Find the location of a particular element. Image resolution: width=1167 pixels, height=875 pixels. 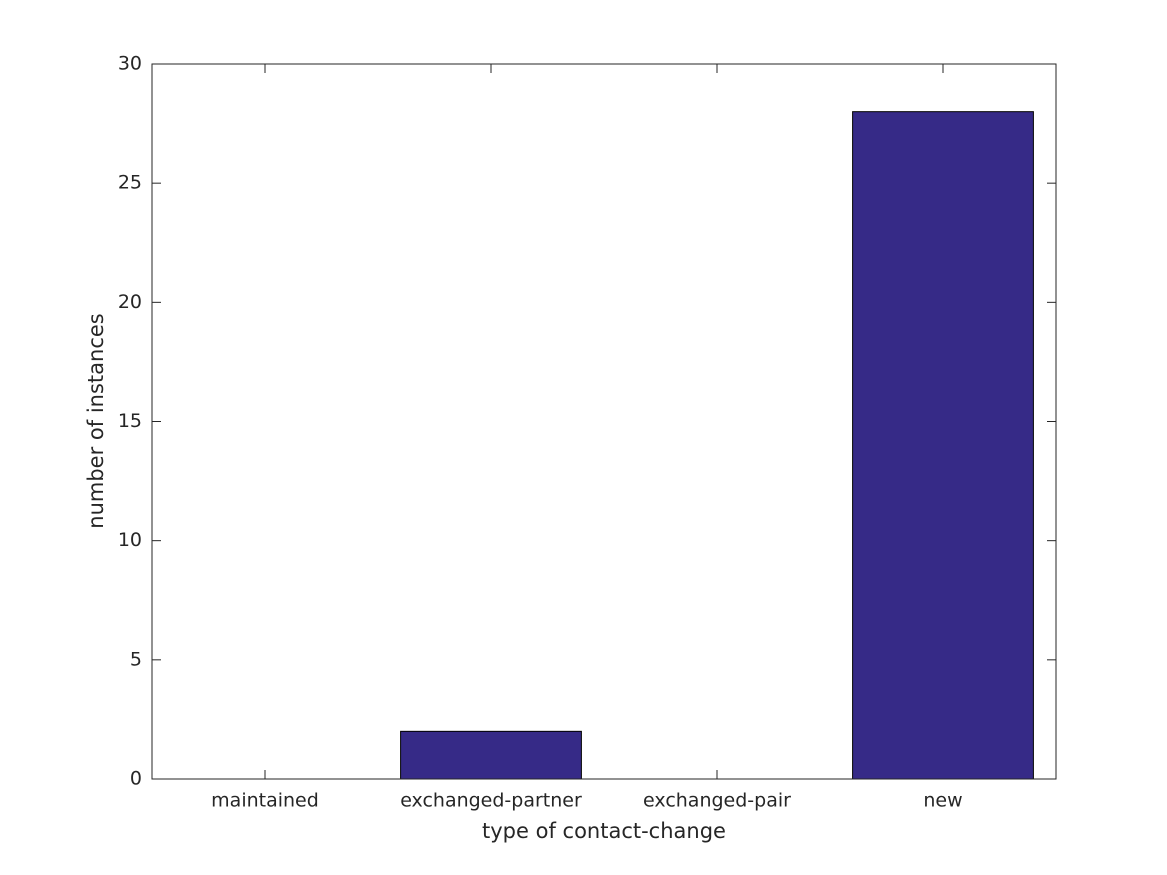

y-tick-label: 30 is located at coordinates (130, 64).